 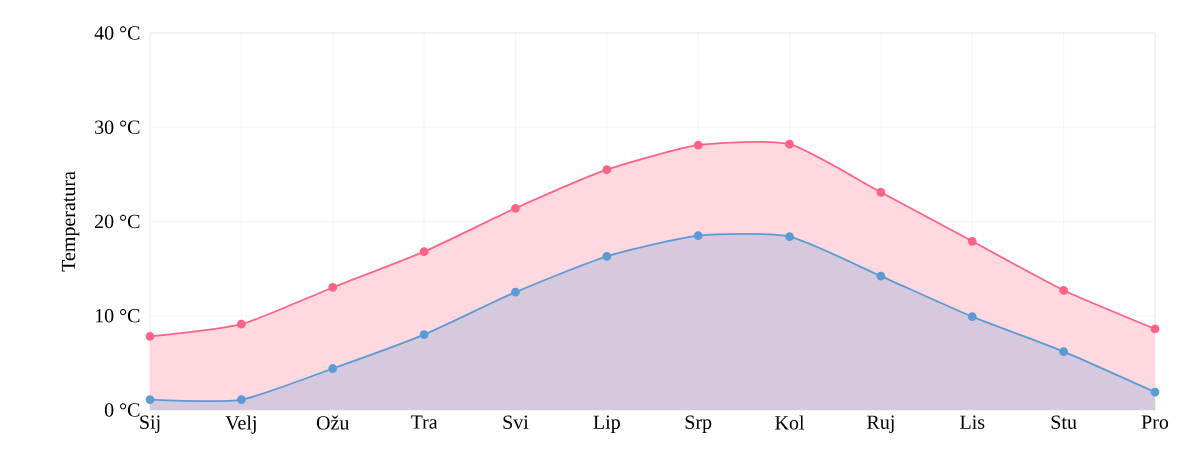 I want to click on x-tick-label: Ruj, so click(x=880, y=424).